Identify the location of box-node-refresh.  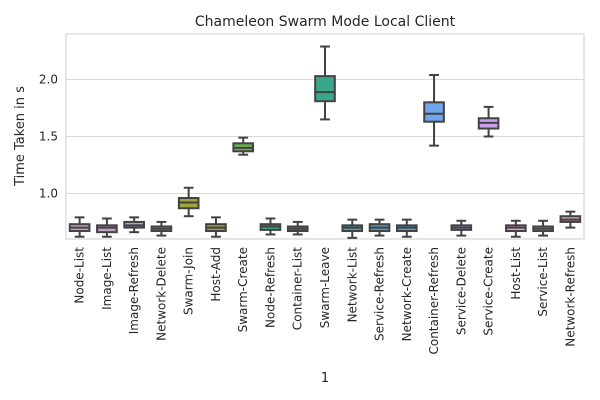
(270, 226).